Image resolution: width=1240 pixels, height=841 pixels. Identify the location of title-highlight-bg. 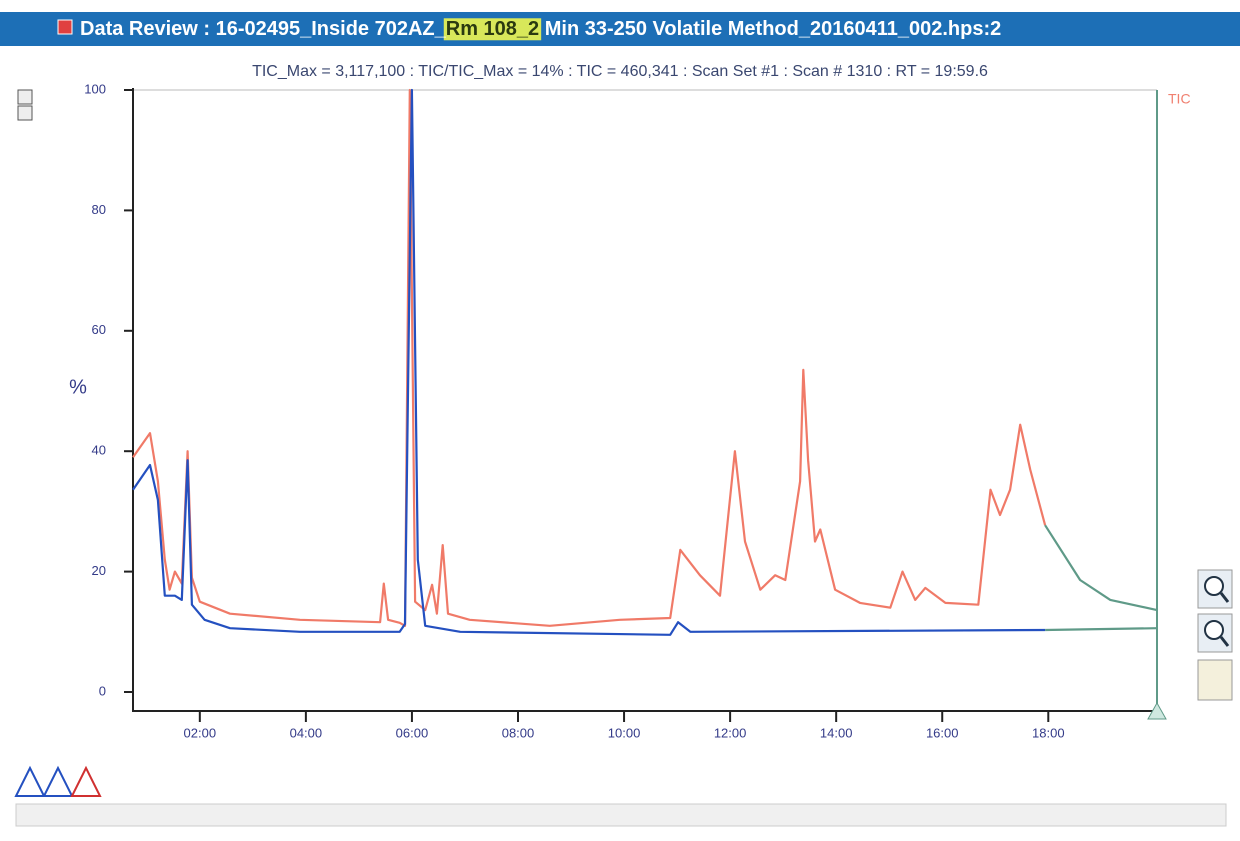
(492, 29).